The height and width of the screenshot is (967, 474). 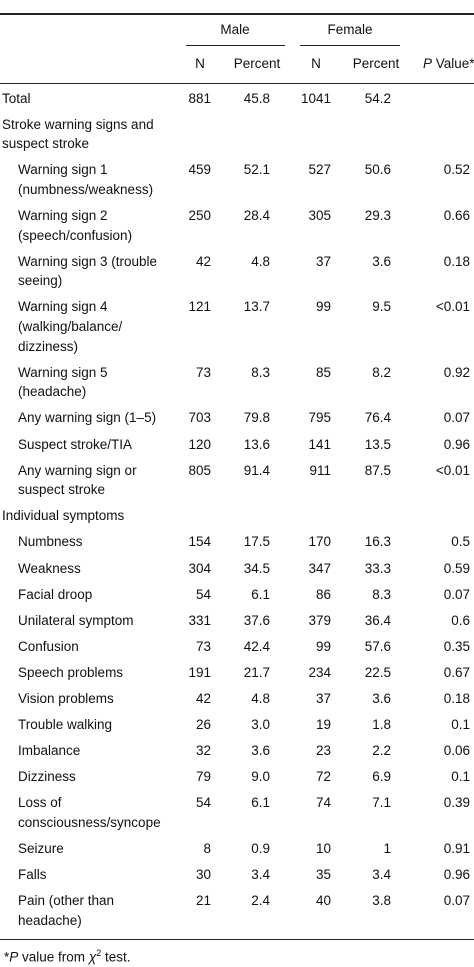 What do you see at coordinates (456, 803) in the screenshot?
I see `cell: 0.39` at bounding box center [456, 803].